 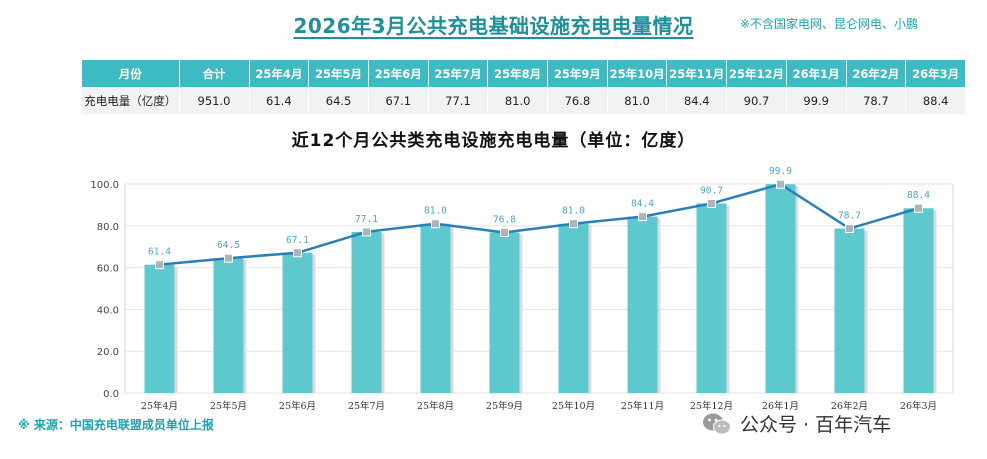 I want to click on y-tick-label: 60.0, so click(x=108, y=269).